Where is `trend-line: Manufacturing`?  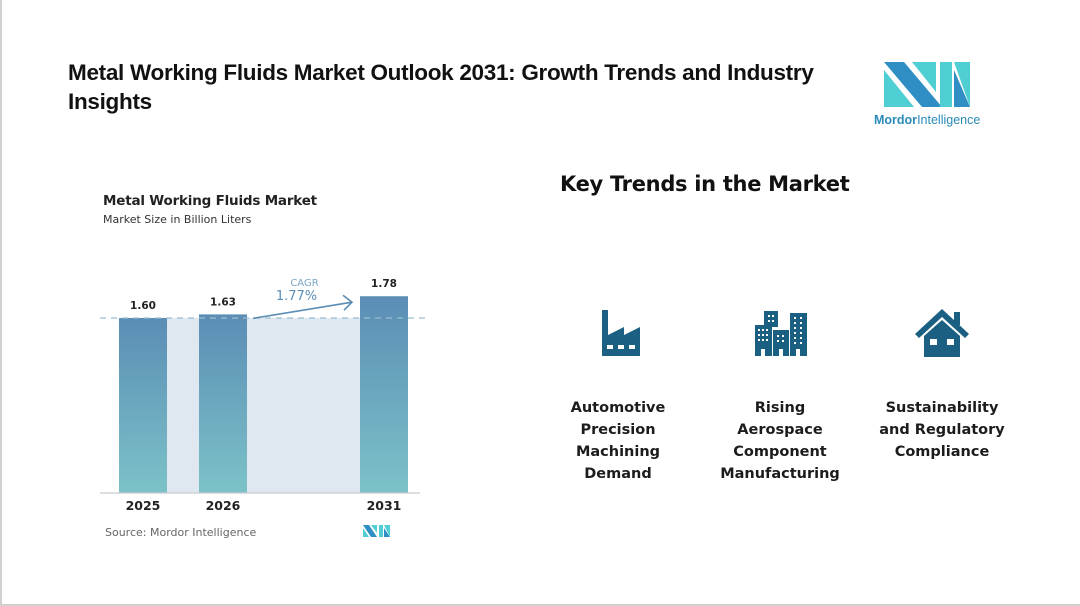 trend-line: Manufacturing is located at coordinates (780, 474).